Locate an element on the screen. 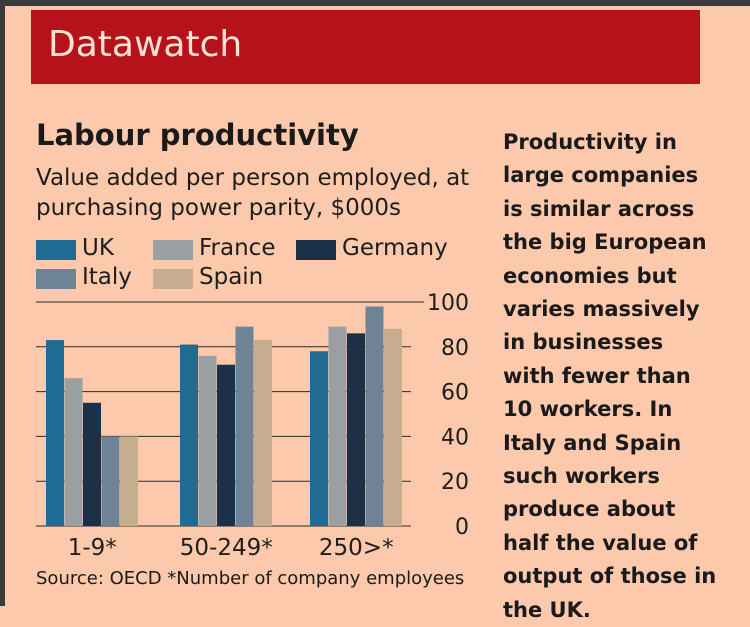  x-category-label-1: 1-9* is located at coordinates (92, 548).